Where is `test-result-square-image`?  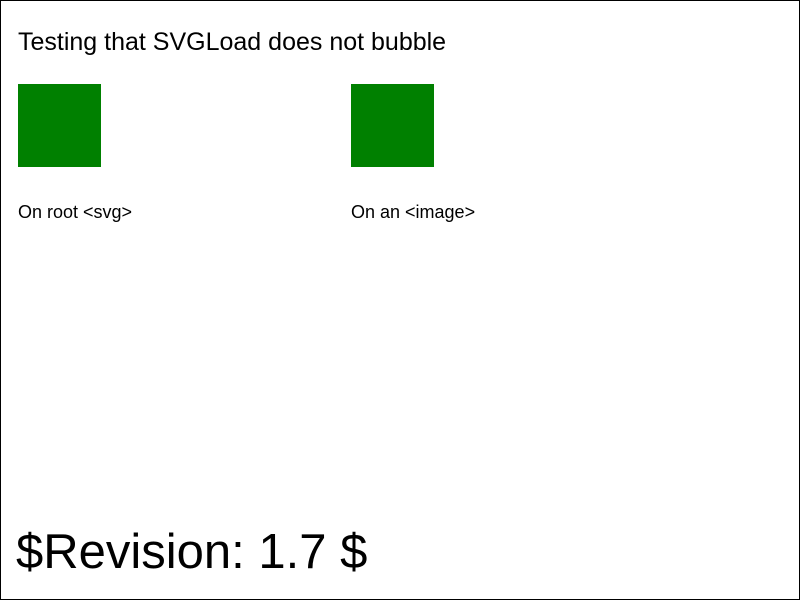 test-result-square-image is located at coordinates (392, 125).